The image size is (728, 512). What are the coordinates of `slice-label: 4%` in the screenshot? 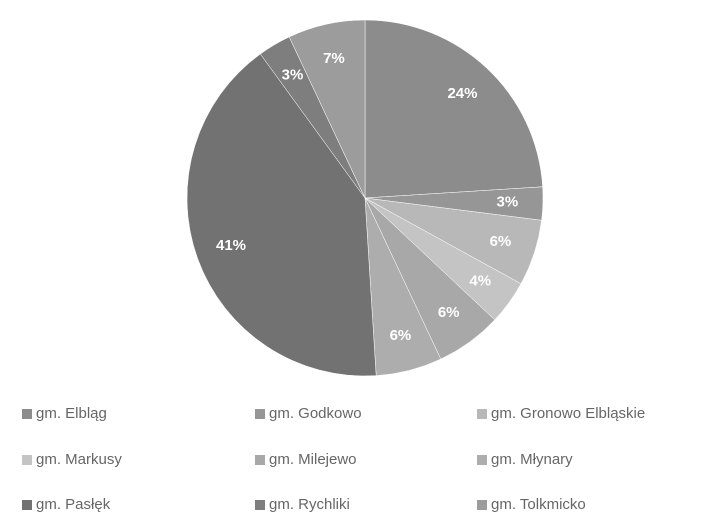 It's located at (480, 281).